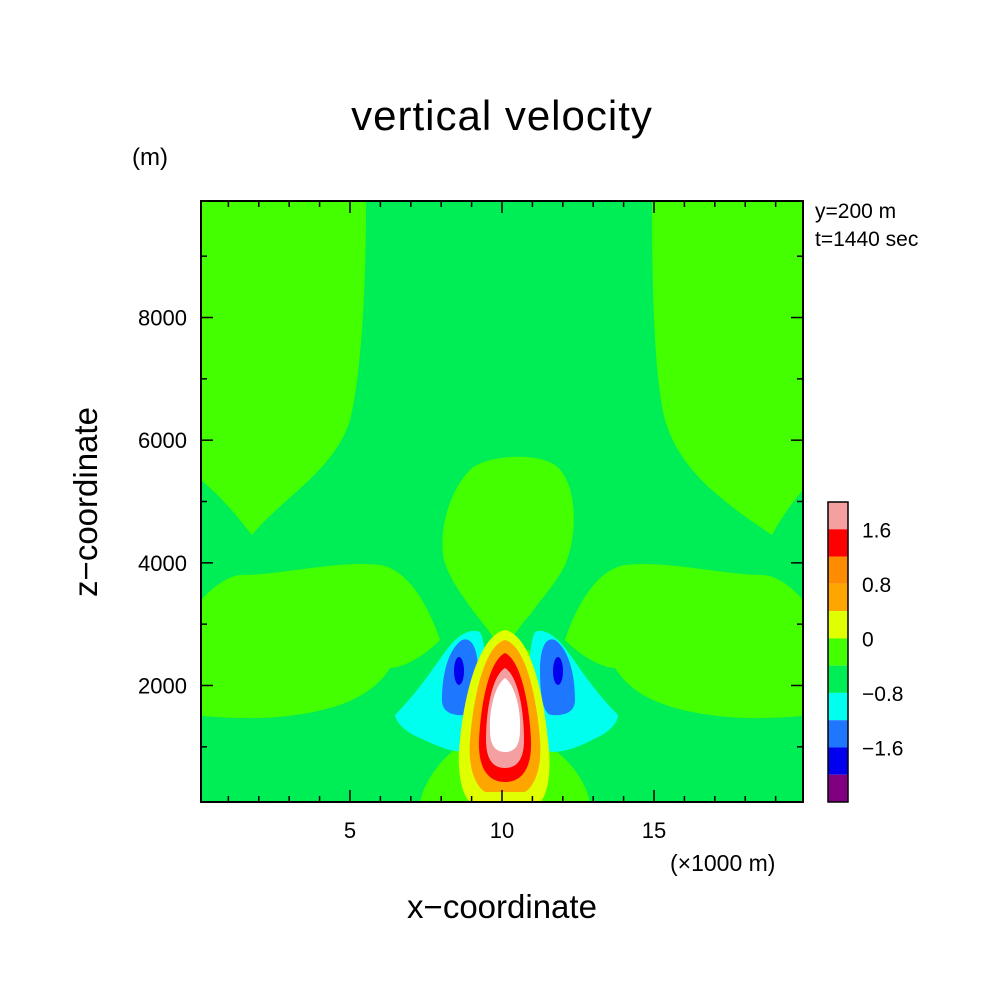  I want to click on region-updraft-white, so click(505, 715).